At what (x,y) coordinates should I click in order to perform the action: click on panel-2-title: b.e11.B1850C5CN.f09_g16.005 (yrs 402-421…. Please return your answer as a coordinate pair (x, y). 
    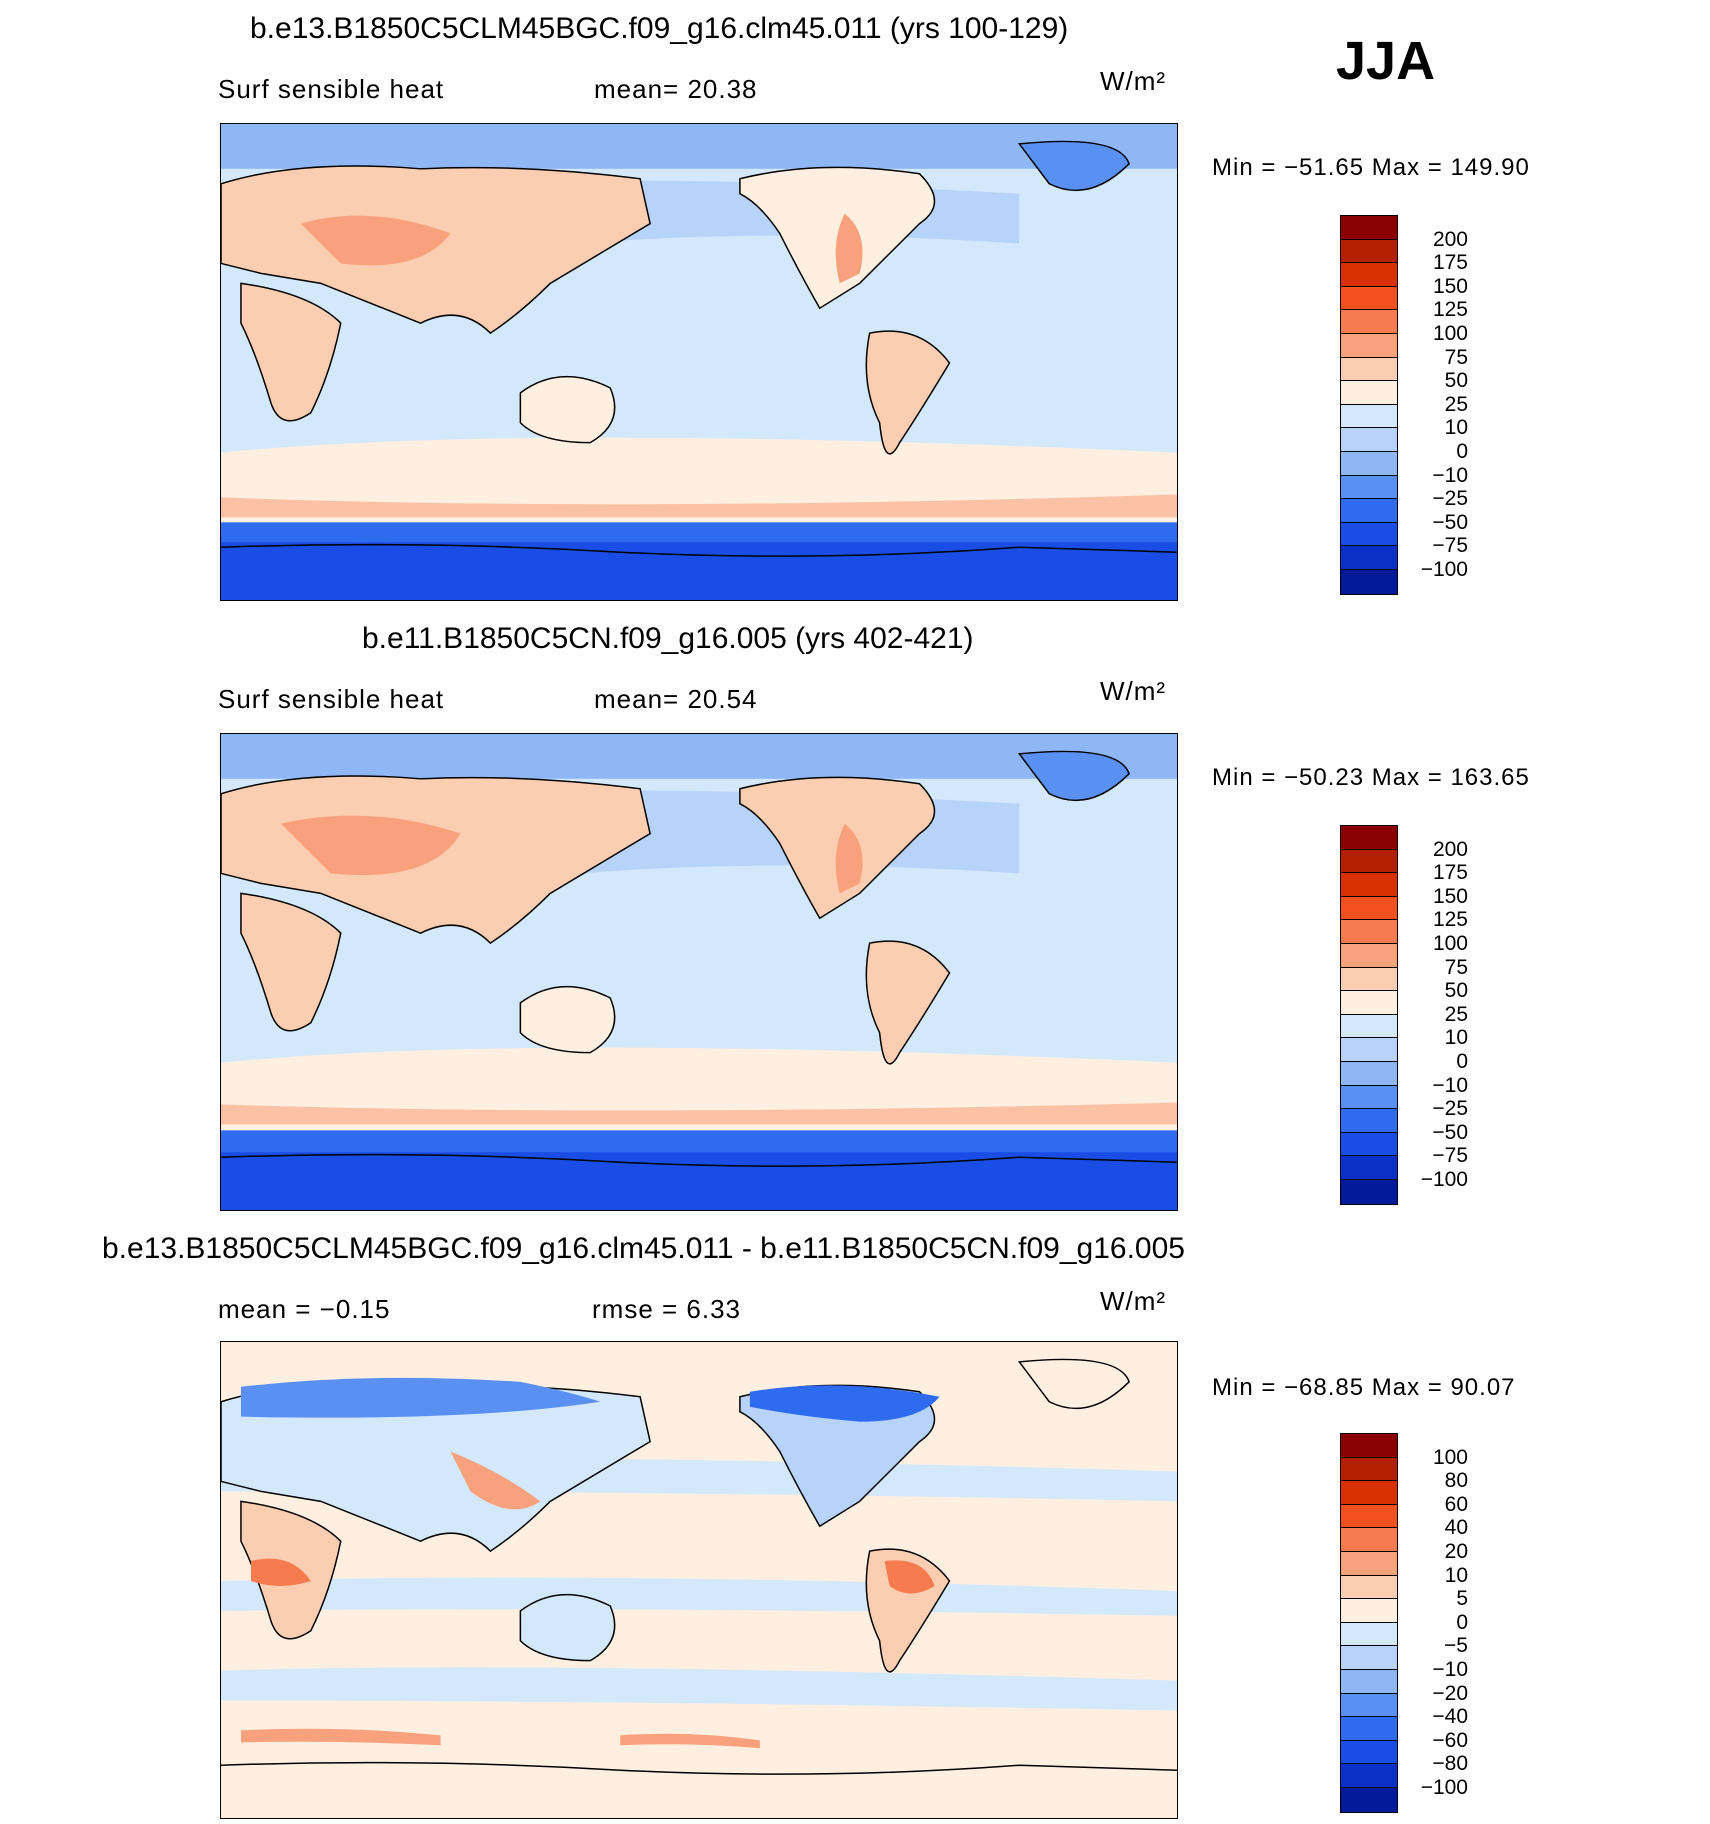
    Looking at the image, I should click on (668, 638).